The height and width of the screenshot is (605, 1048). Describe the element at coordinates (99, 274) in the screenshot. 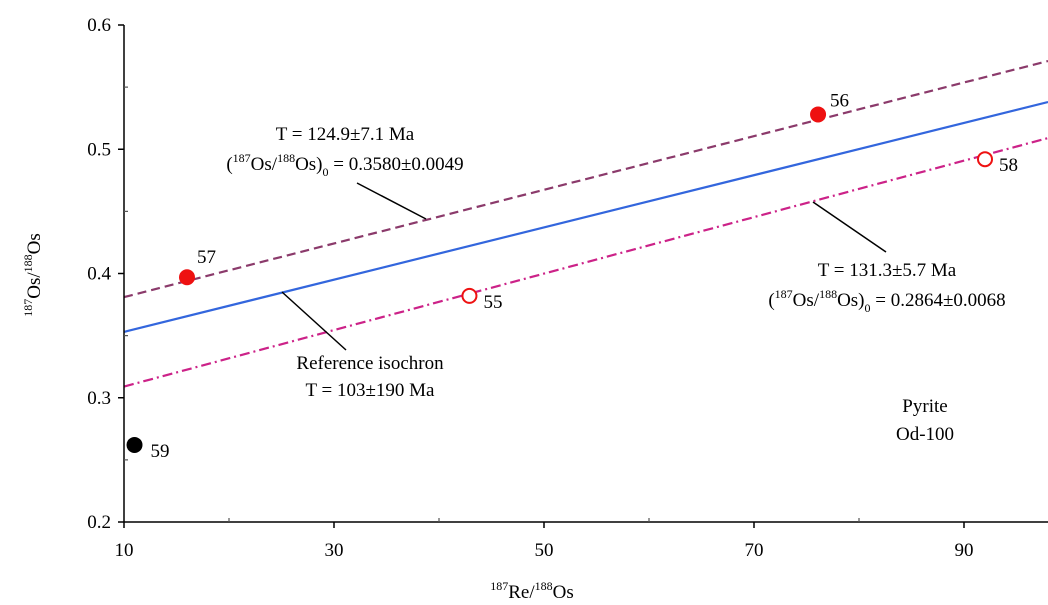

I see `y-tick-label: 0.4` at that location.